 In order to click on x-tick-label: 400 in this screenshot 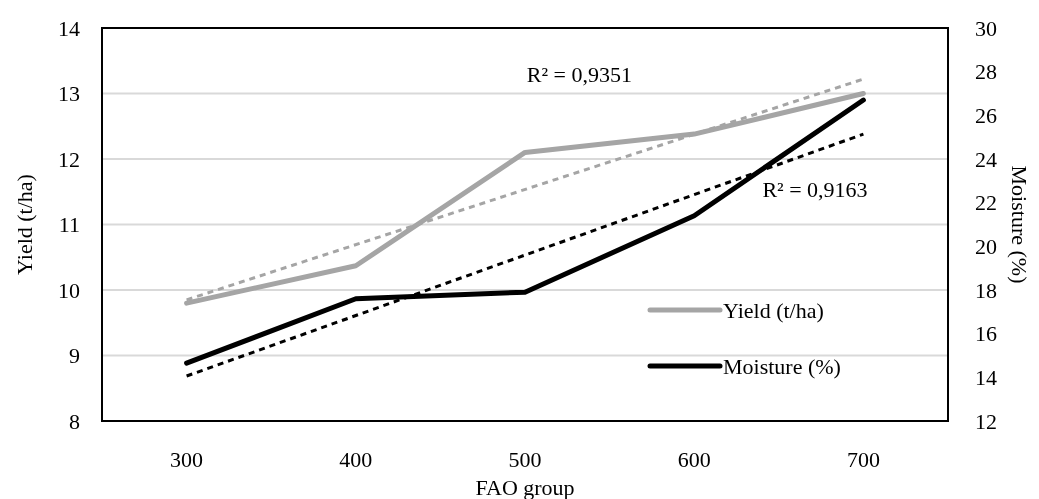, I will do `click(356, 459)`.